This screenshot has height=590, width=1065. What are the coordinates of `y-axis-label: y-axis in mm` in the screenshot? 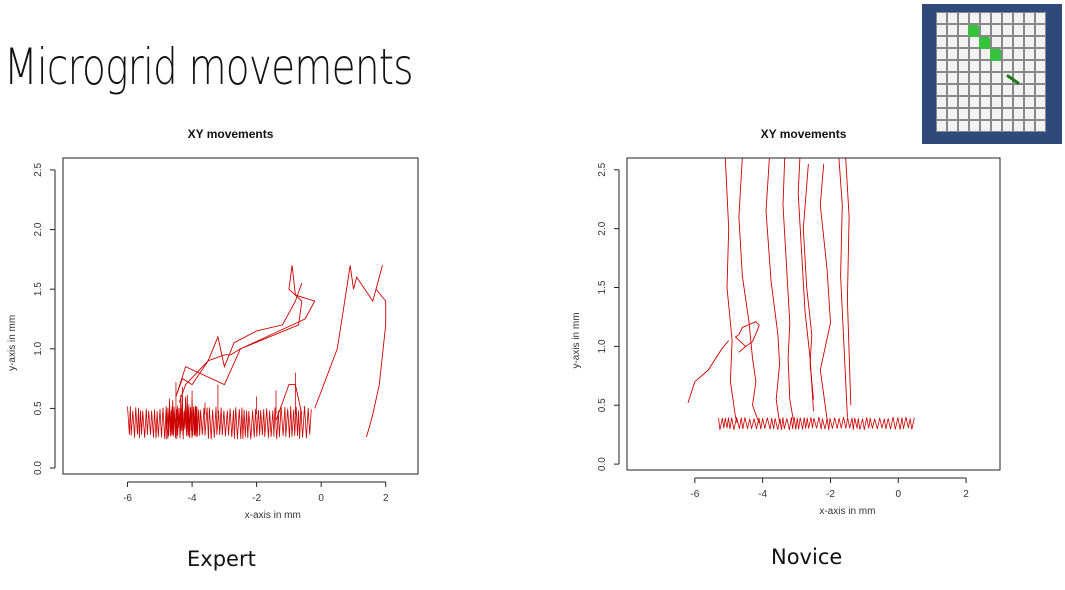 It's located at (576, 340).